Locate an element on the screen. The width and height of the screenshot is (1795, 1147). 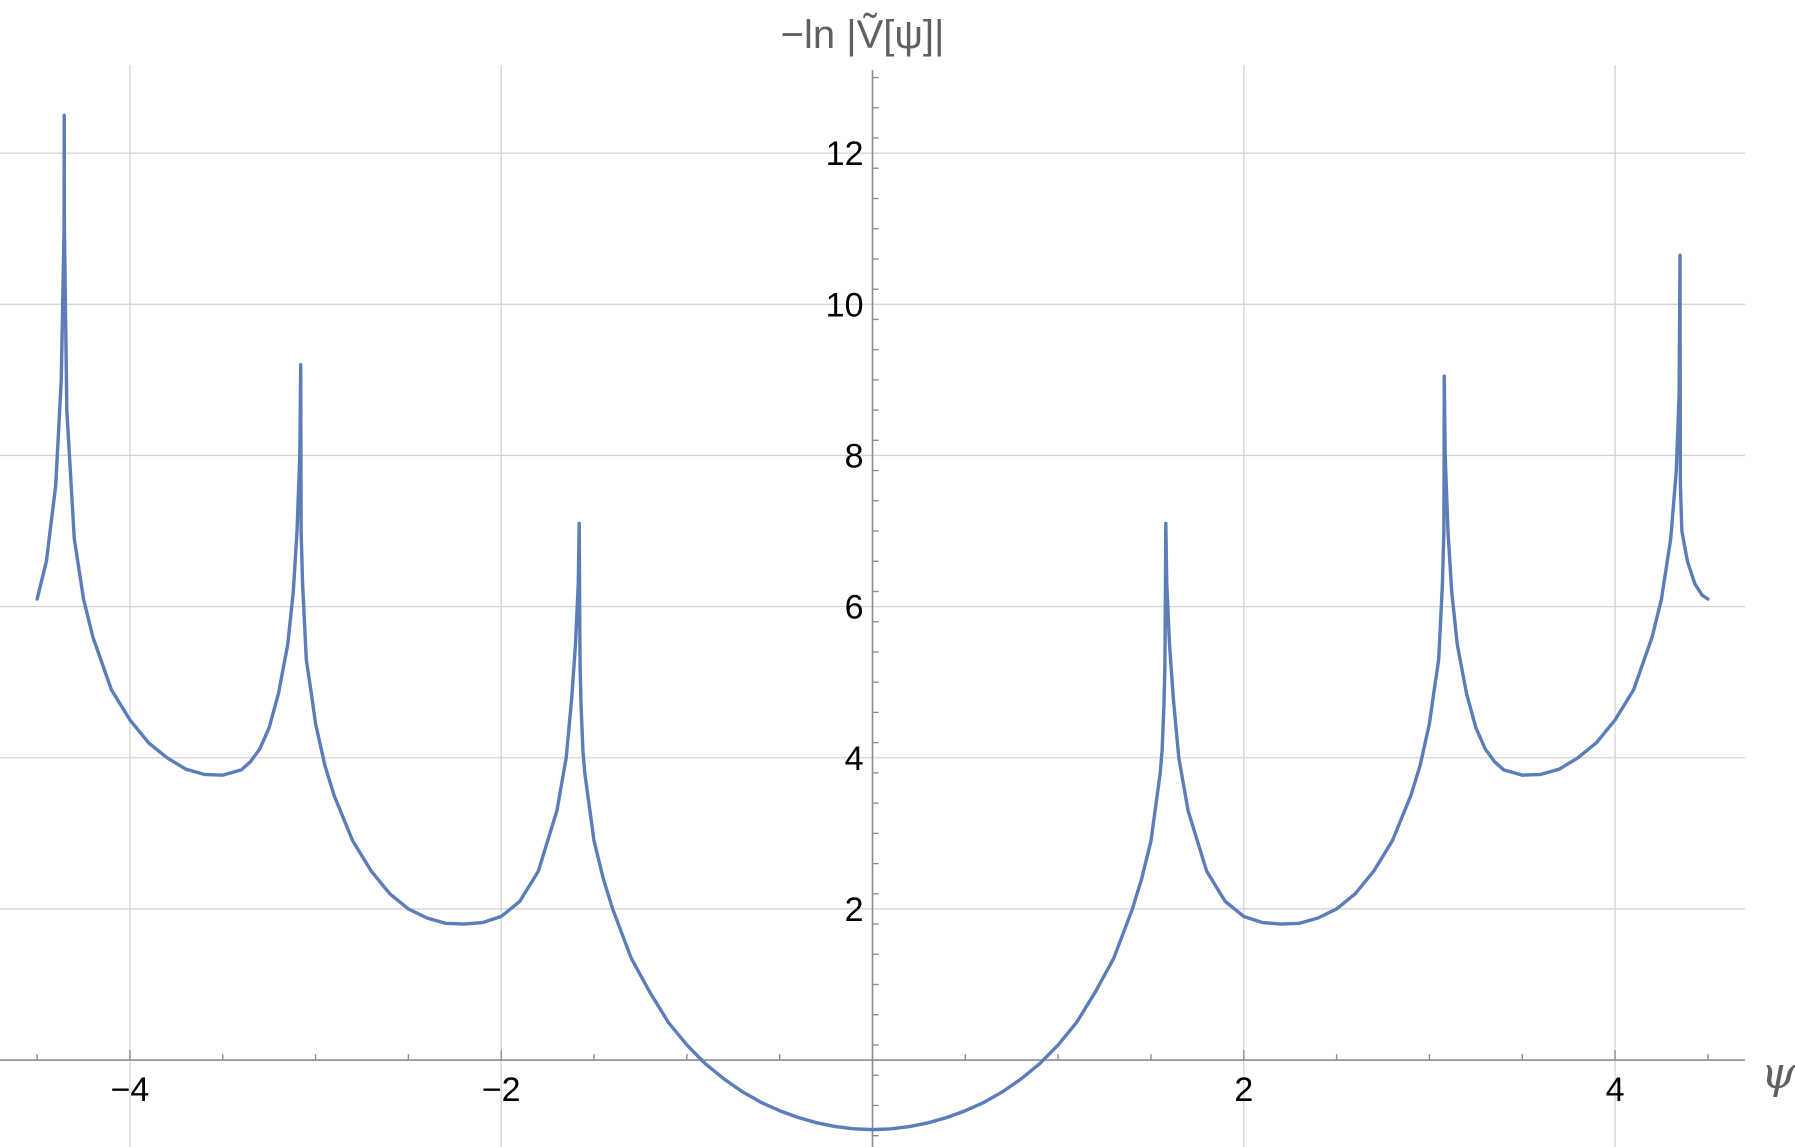
x-tick-label: −2 is located at coordinates (501, 1090).